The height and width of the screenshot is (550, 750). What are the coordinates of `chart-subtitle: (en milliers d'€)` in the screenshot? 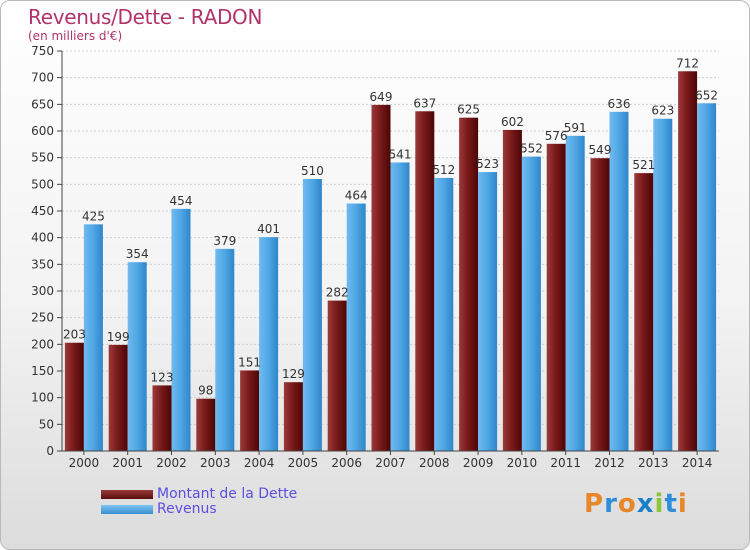 It's located at (75, 36).